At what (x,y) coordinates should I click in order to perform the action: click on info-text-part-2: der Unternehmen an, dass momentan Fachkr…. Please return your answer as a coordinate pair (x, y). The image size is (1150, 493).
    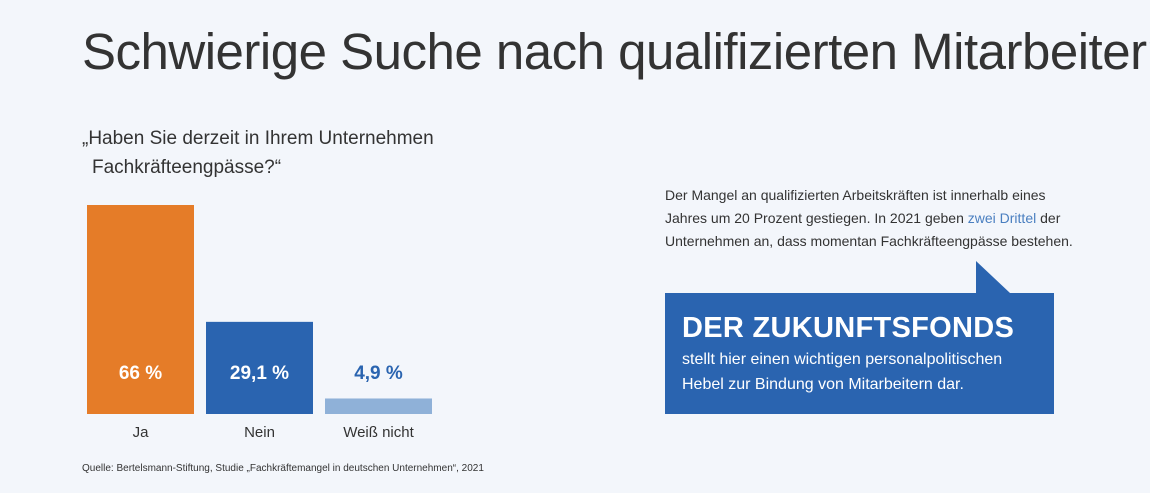
    Looking at the image, I should click on (869, 229).